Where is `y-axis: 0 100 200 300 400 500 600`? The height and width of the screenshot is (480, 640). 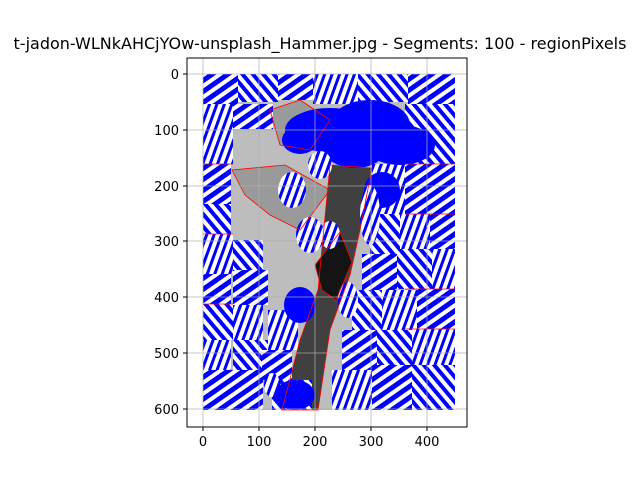
y-axis: 0 100 200 300 400 500 600 is located at coordinates (170, 243).